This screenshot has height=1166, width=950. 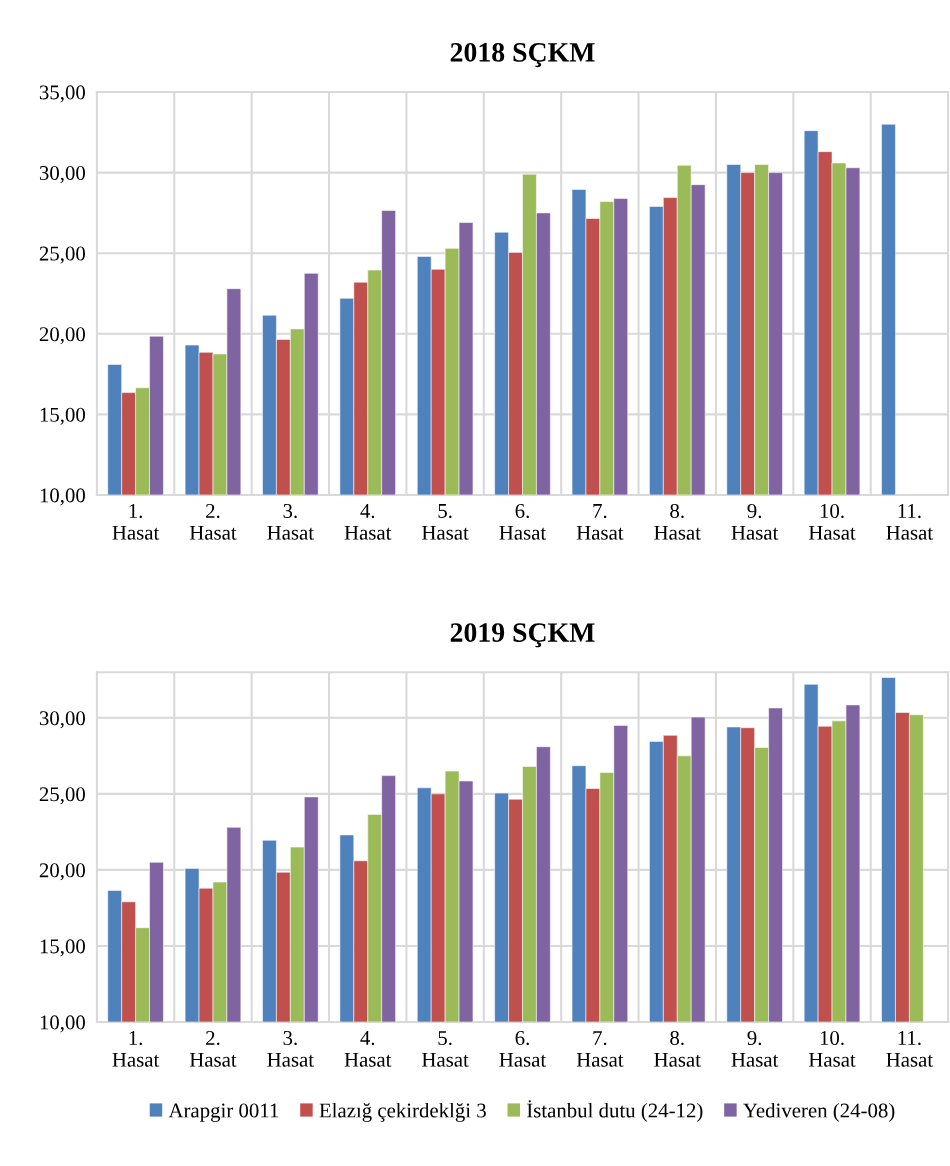 What do you see at coordinates (615, 1111) in the screenshot?
I see `legend-label: İstanbul dutu (24-12)` at bounding box center [615, 1111].